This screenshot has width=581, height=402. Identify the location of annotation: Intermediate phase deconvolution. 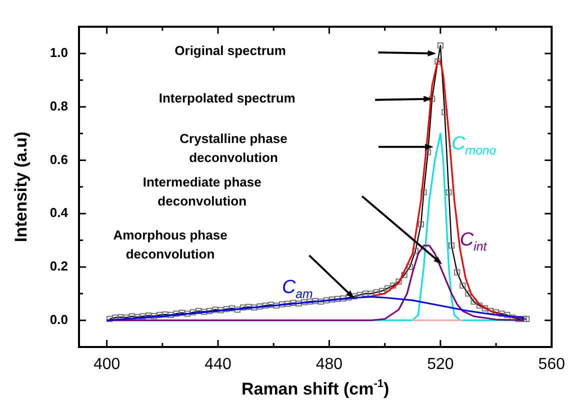
(202, 191).